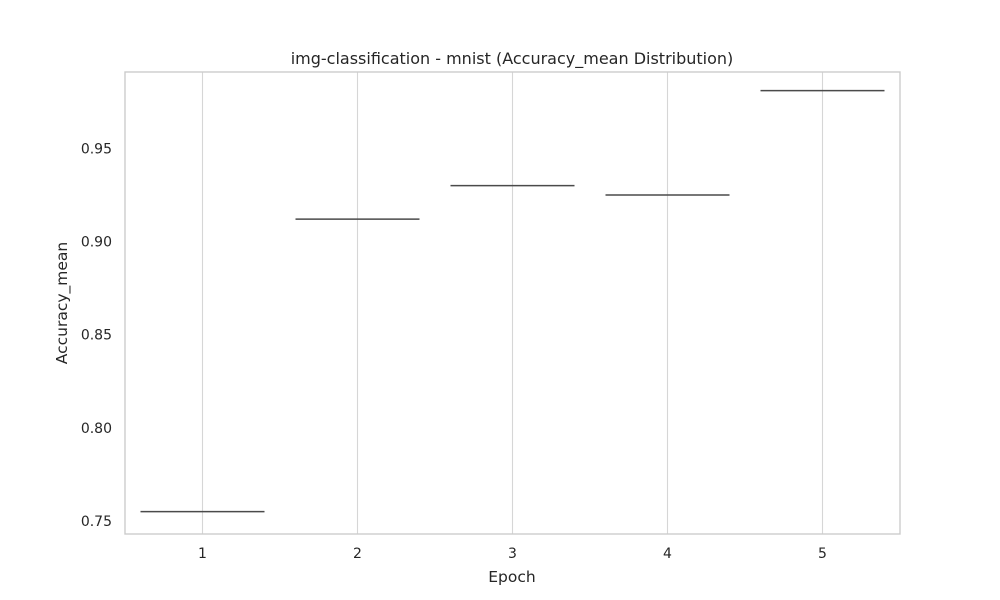  What do you see at coordinates (667, 554) in the screenshot?
I see `x-tick-label: 4` at bounding box center [667, 554].